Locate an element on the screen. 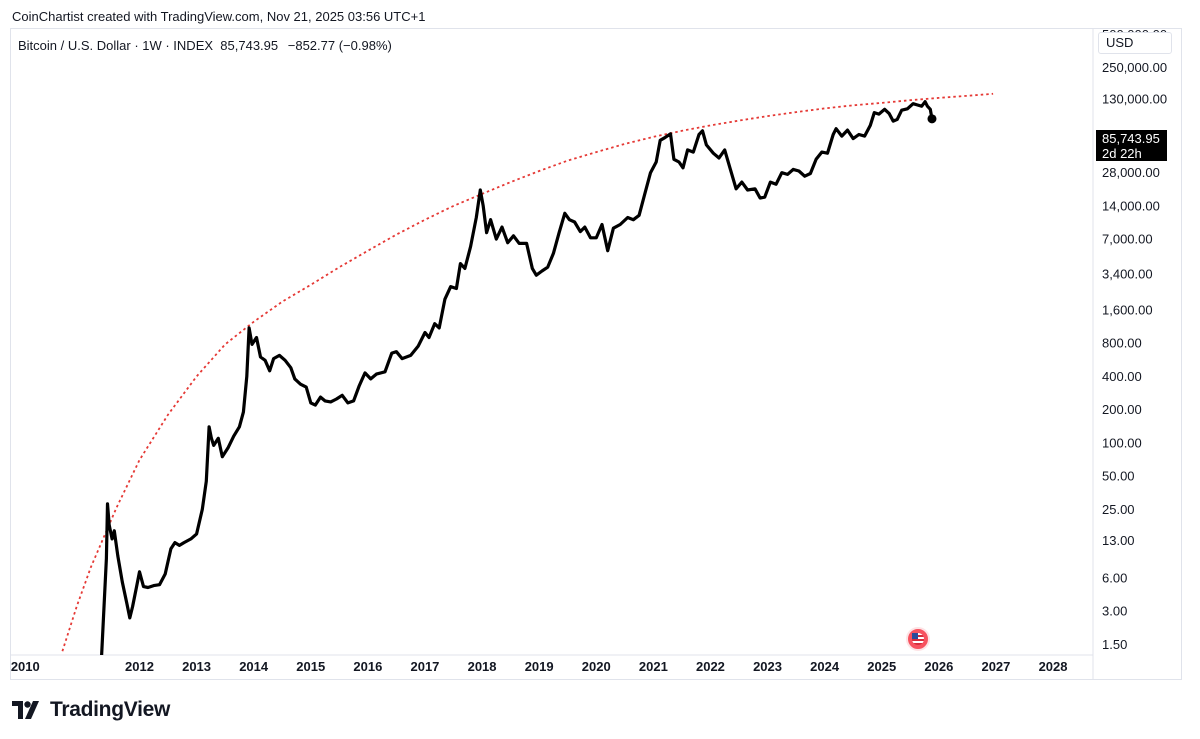 Image resolution: width=1200 pixels, height=739 pixels. brand-name: TradingView is located at coordinates (110, 709).